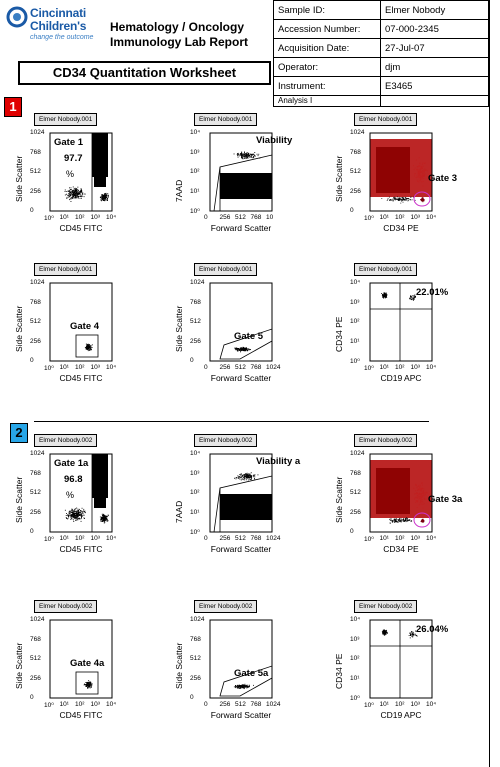 The height and width of the screenshot is (767, 500). I want to click on cincinnati-childrens-logo: Cincinnati Children's change the outcome, so click(56, 26).